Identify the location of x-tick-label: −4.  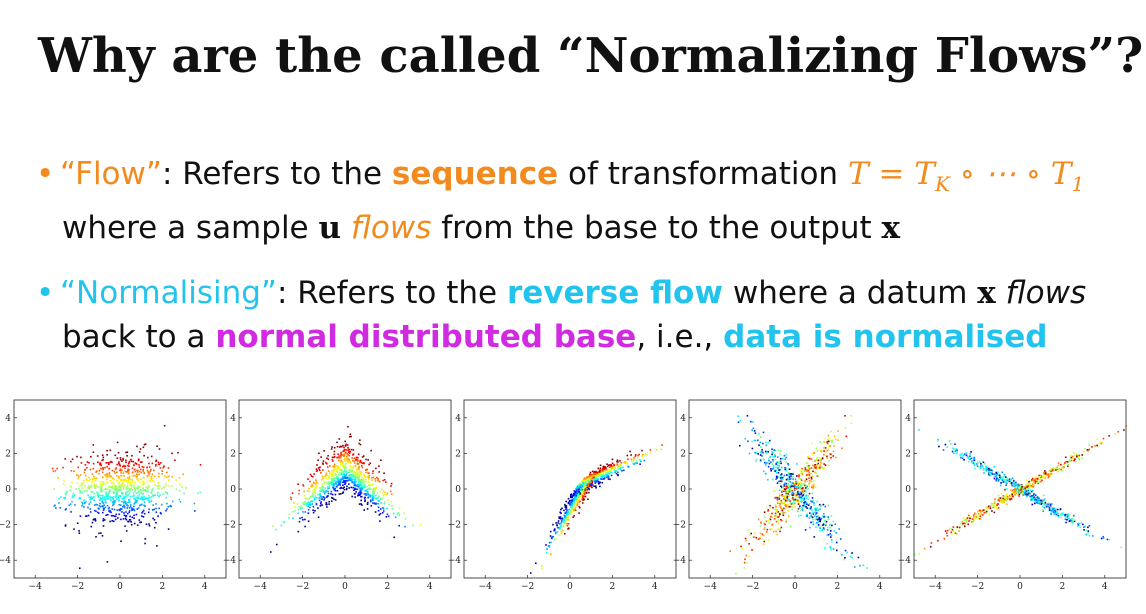
(936, 587).